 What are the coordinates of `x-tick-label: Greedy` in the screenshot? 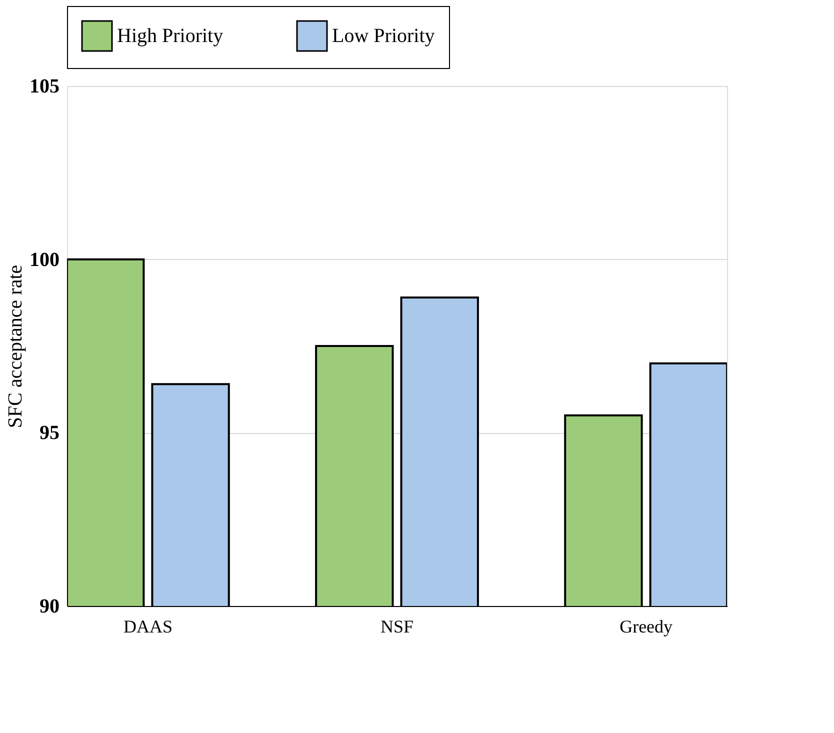 It's located at (646, 626).